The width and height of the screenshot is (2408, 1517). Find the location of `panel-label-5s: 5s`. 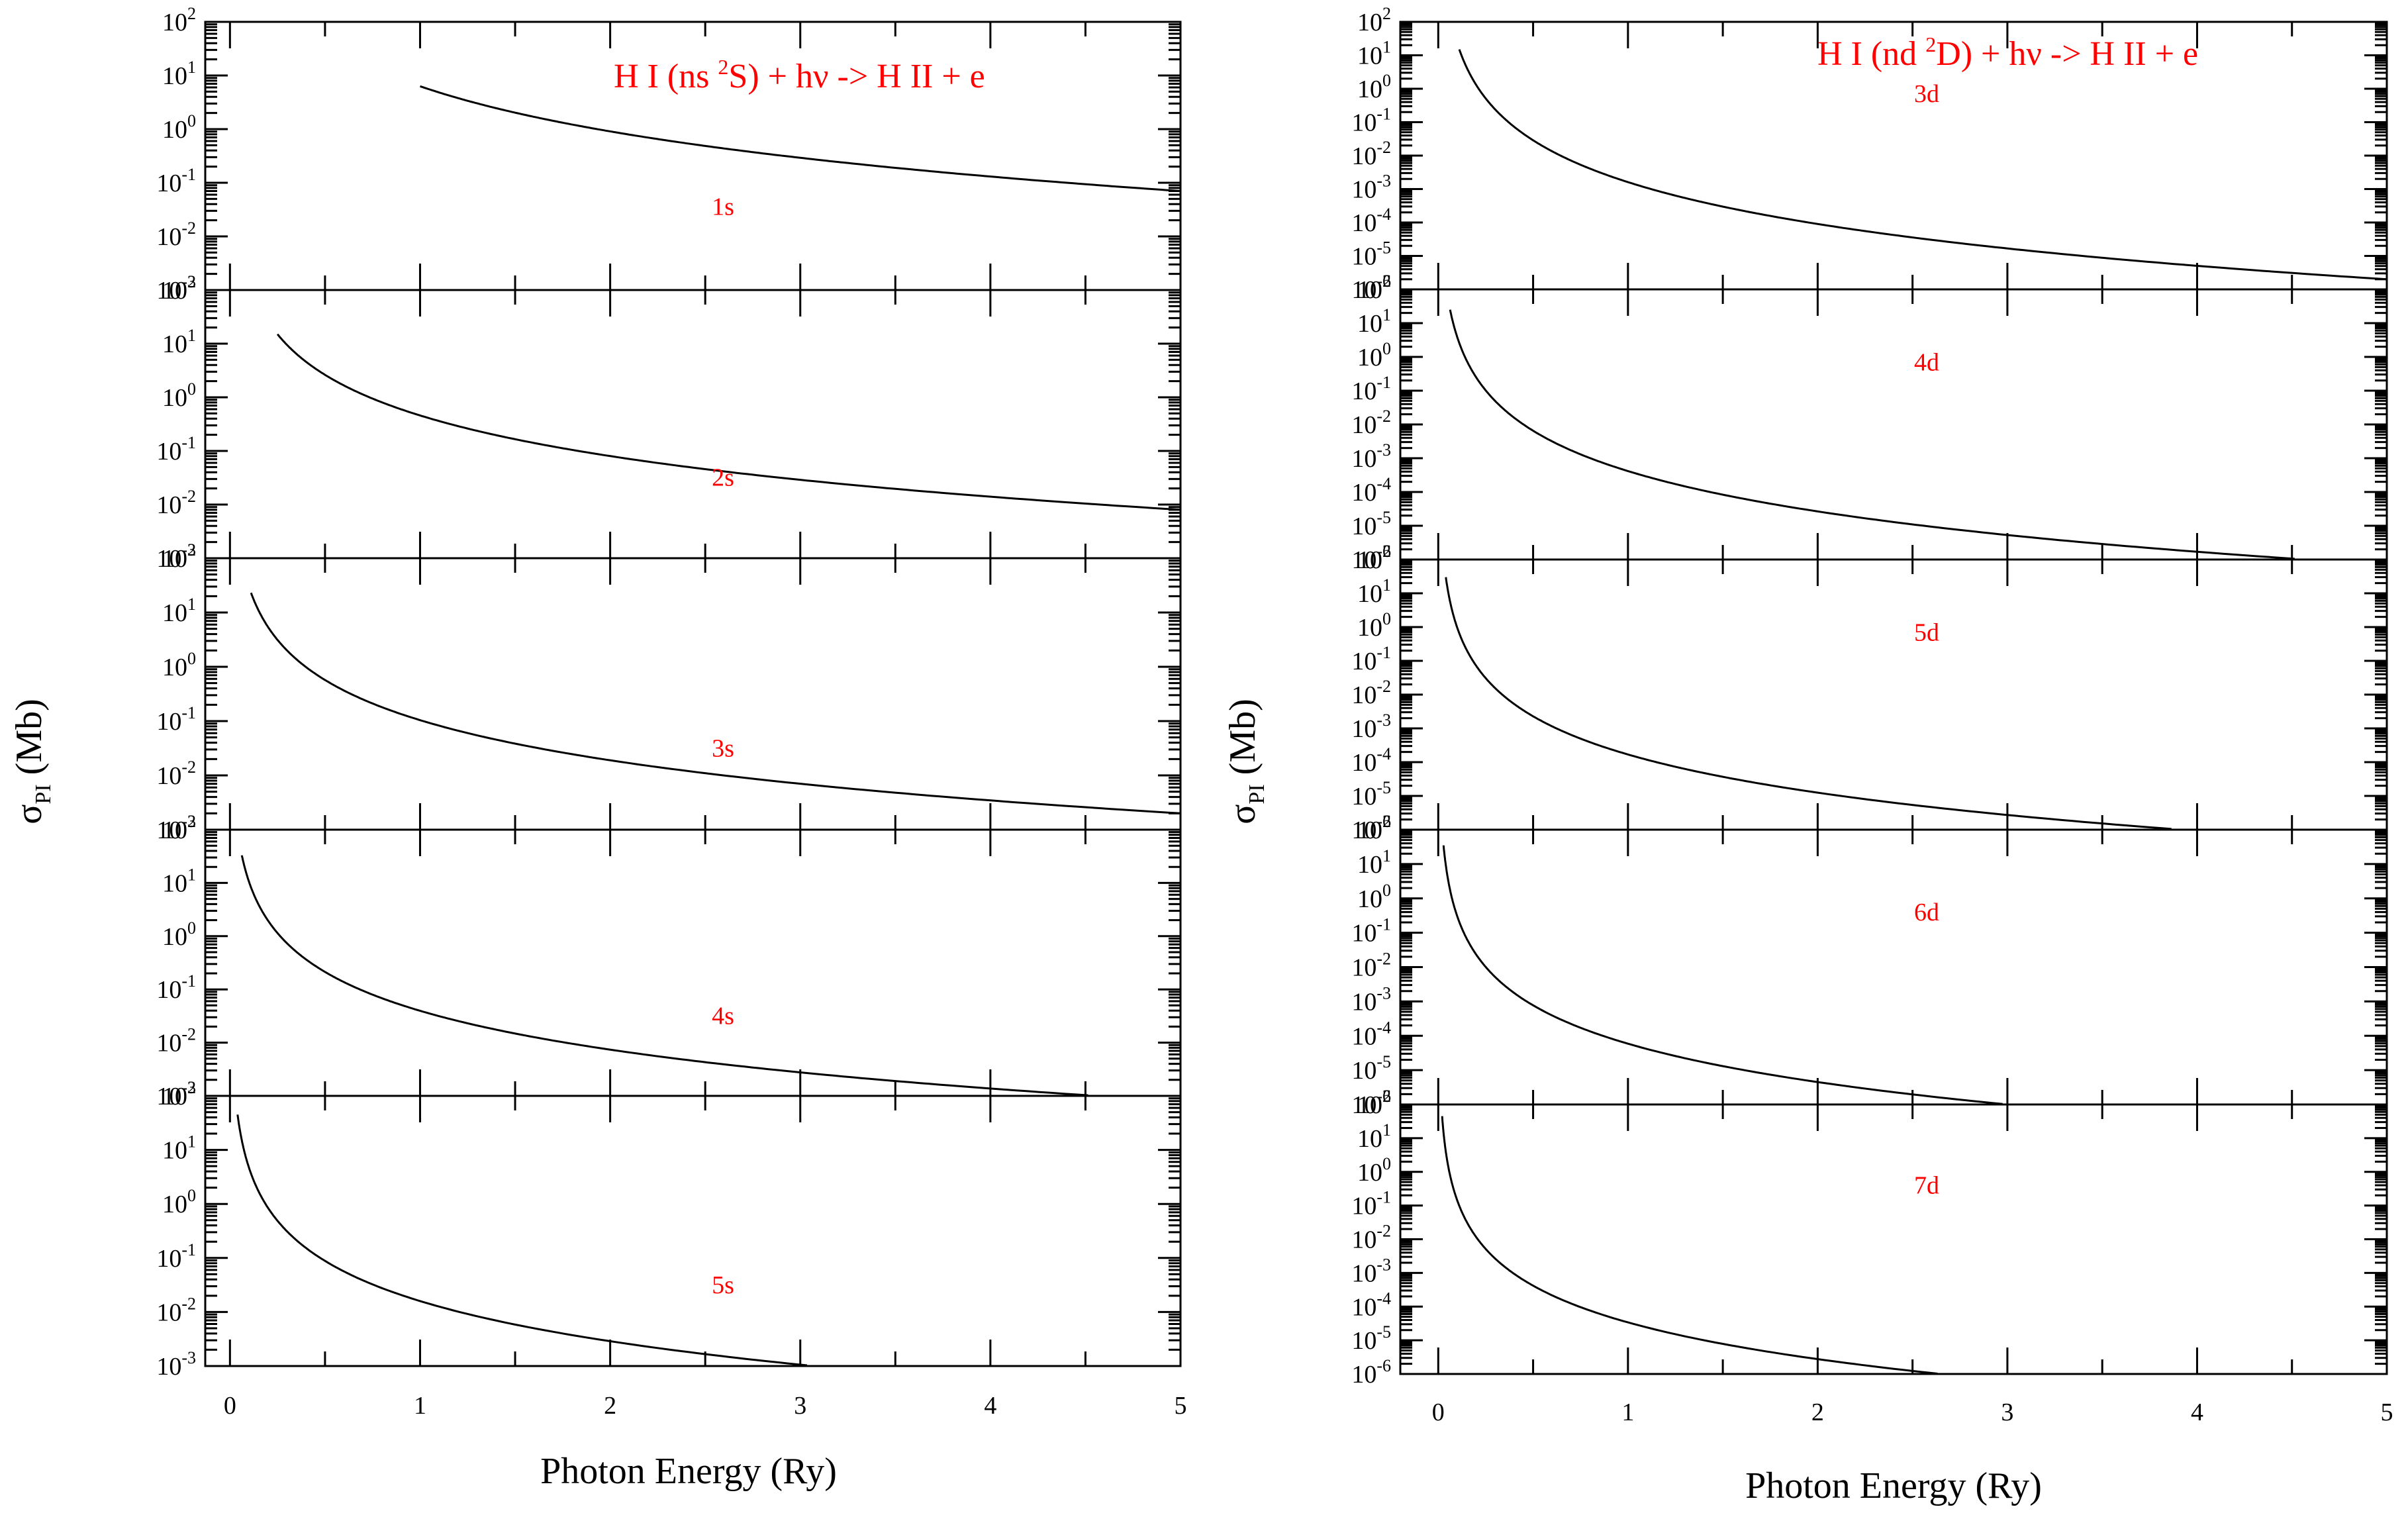

panel-label-5s: 5s is located at coordinates (723, 1285).